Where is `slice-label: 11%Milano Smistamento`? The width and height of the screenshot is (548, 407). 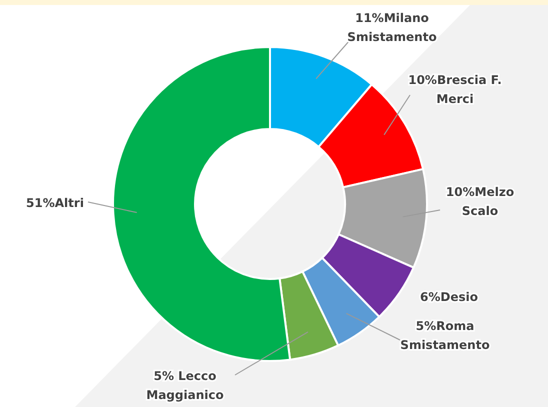 slice-label: 11%Milano Smistamento is located at coordinates (392, 27).